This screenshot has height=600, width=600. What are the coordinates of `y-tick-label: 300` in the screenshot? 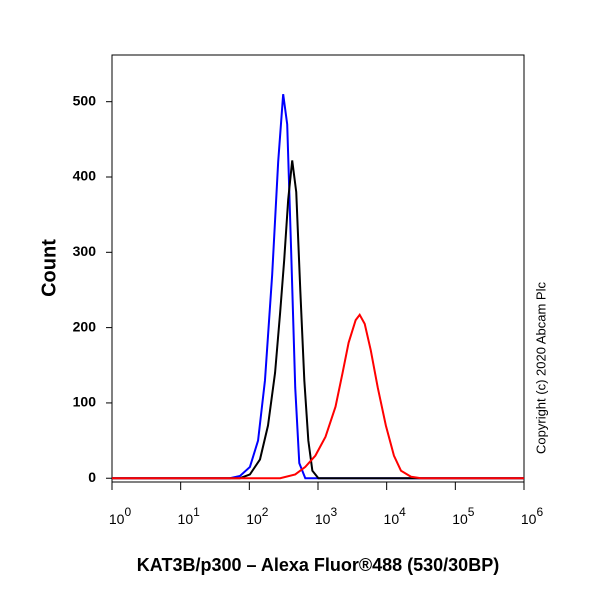 It's located at (85, 251).